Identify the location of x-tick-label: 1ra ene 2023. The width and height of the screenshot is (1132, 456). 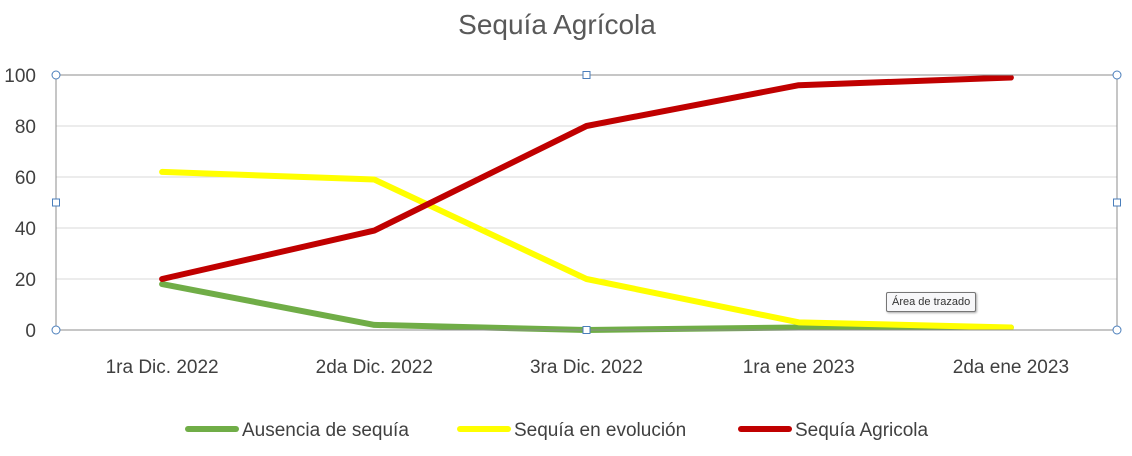
(799, 367).